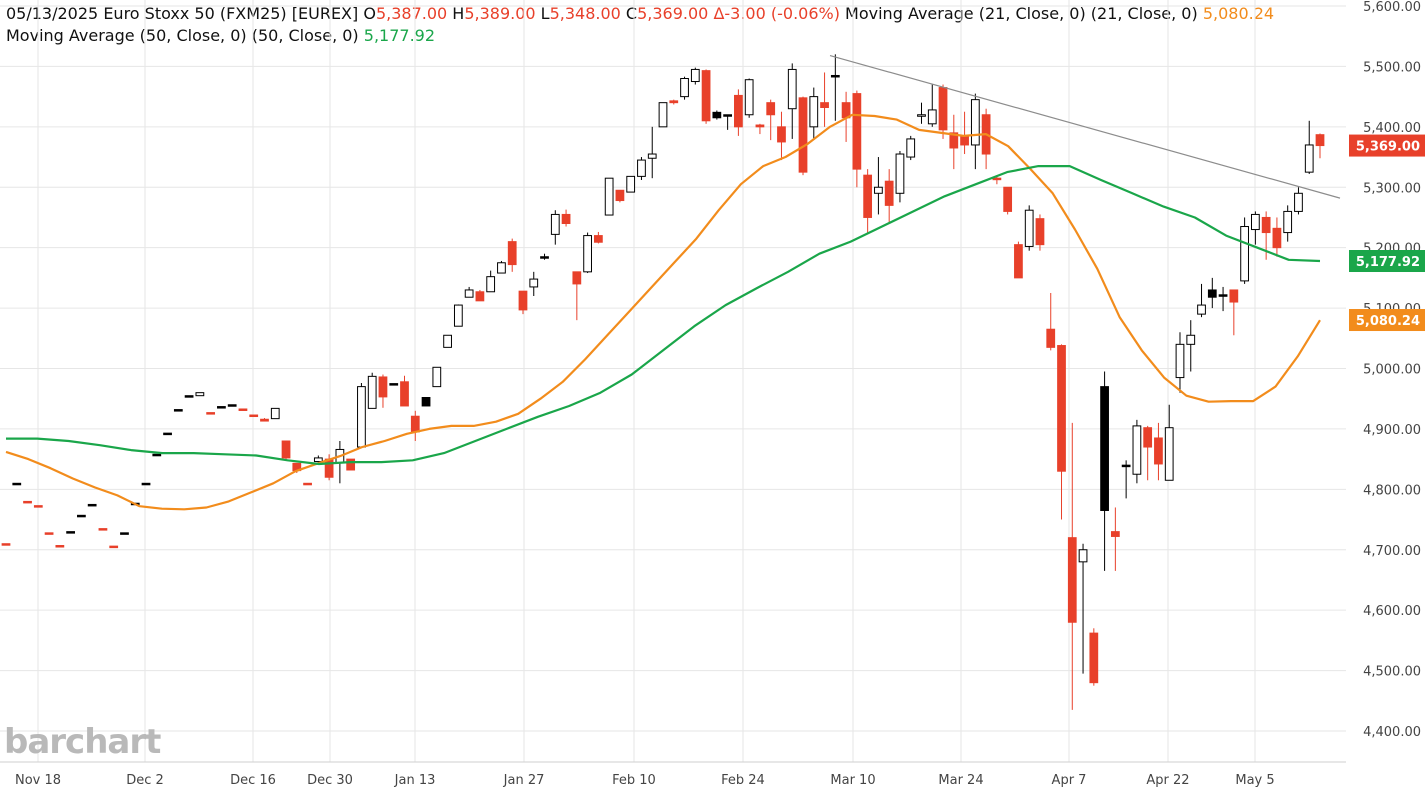 This screenshot has height=793, width=1426. Describe the element at coordinates (458, 13) in the screenshot. I see `header-high-label: H` at that location.